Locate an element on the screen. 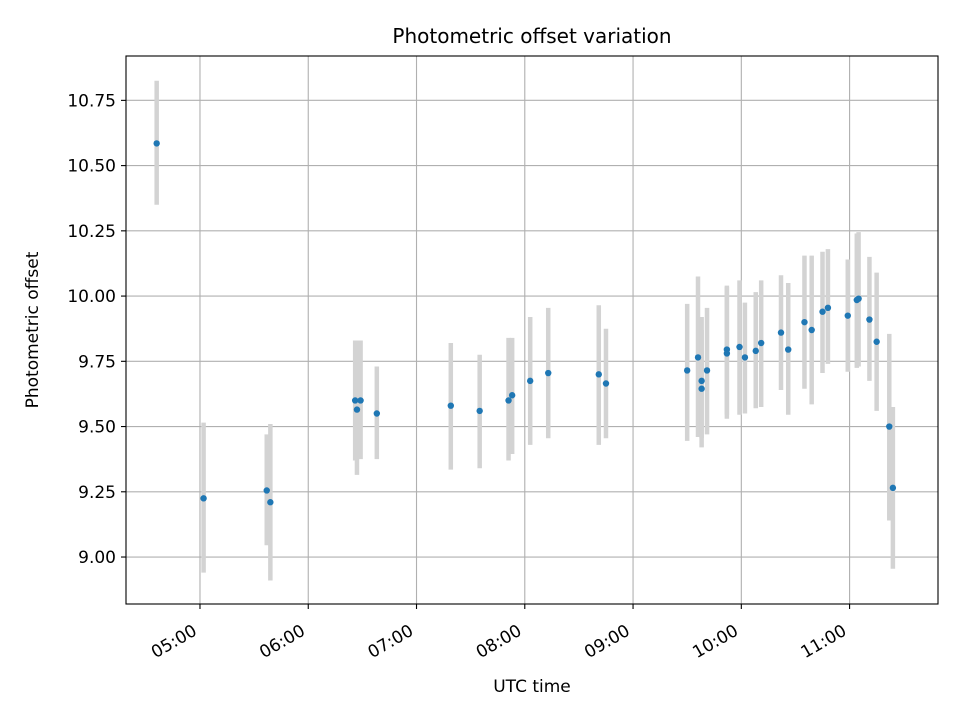 The image size is (960, 720). y-tick-label: 10.25 is located at coordinates (91, 232).